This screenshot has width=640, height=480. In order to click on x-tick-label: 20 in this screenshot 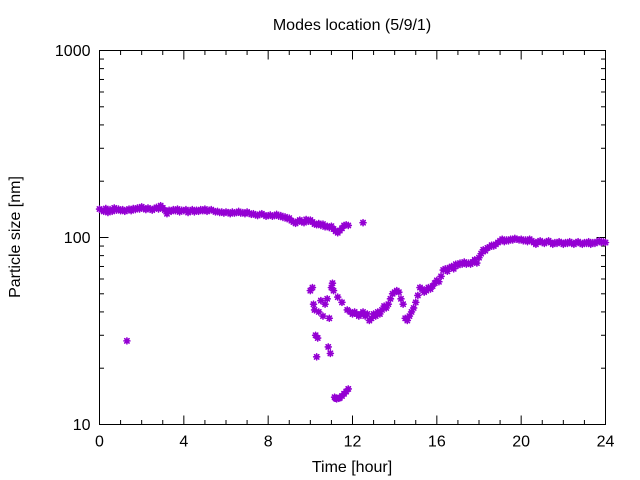, I will do `click(521, 442)`.